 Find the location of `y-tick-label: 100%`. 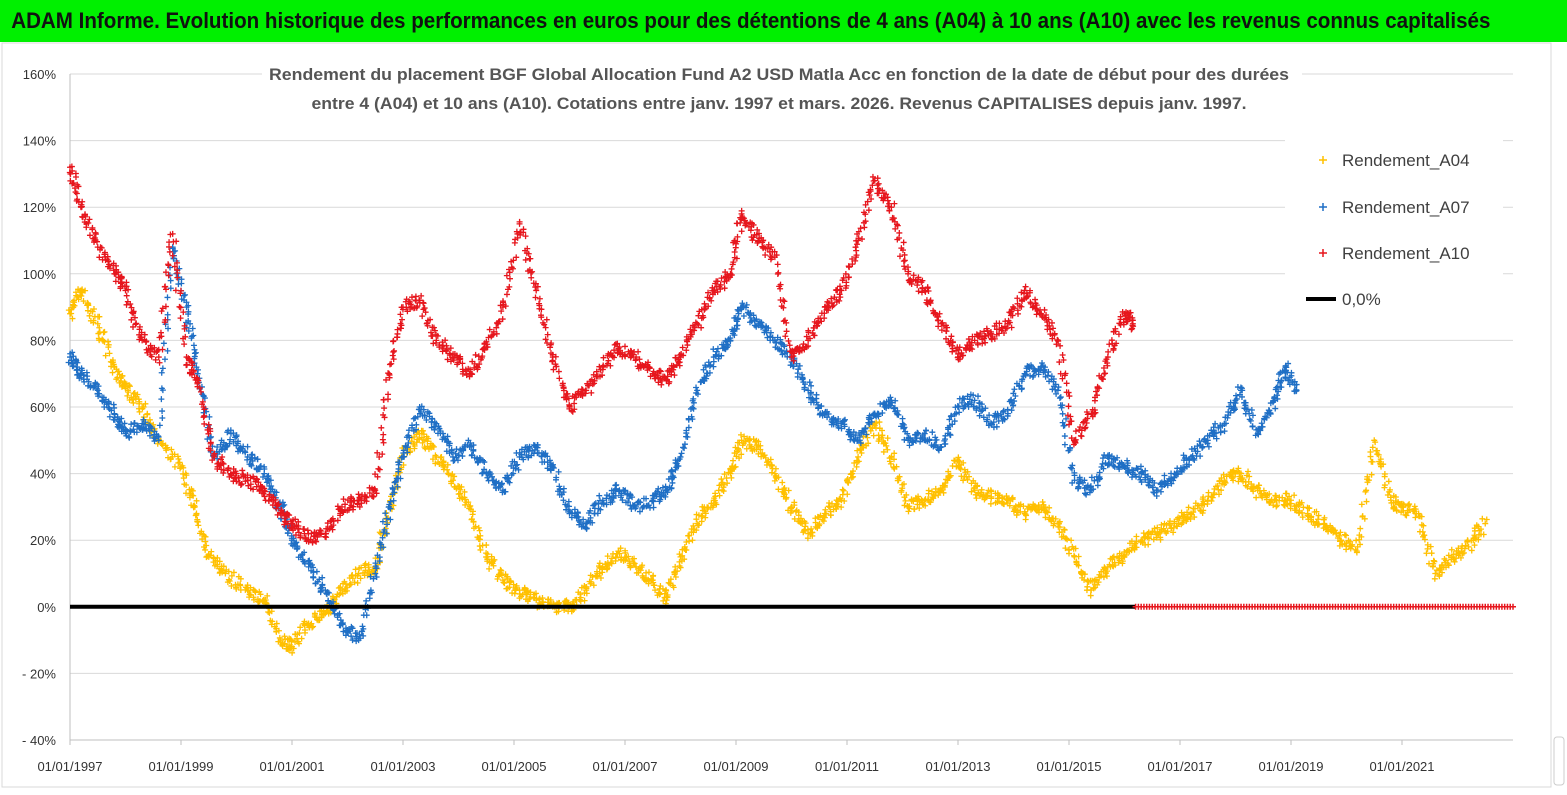

y-tick-label: 100% is located at coordinates (40, 274).